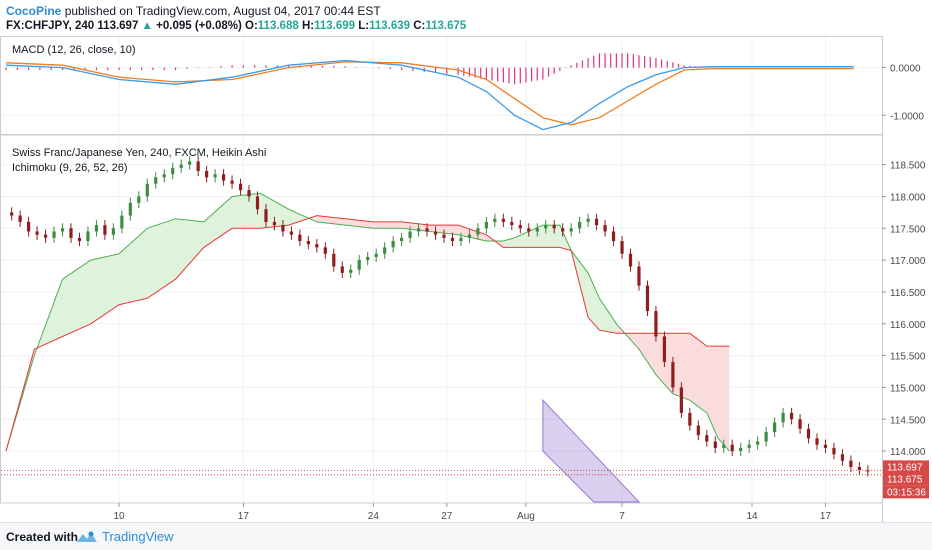 Image resolution: width=932 pixels, height=550 pixels. Describe the element at coordinates (34, 11) in the screenshot. I see `author-link: CocoPine` at that location.